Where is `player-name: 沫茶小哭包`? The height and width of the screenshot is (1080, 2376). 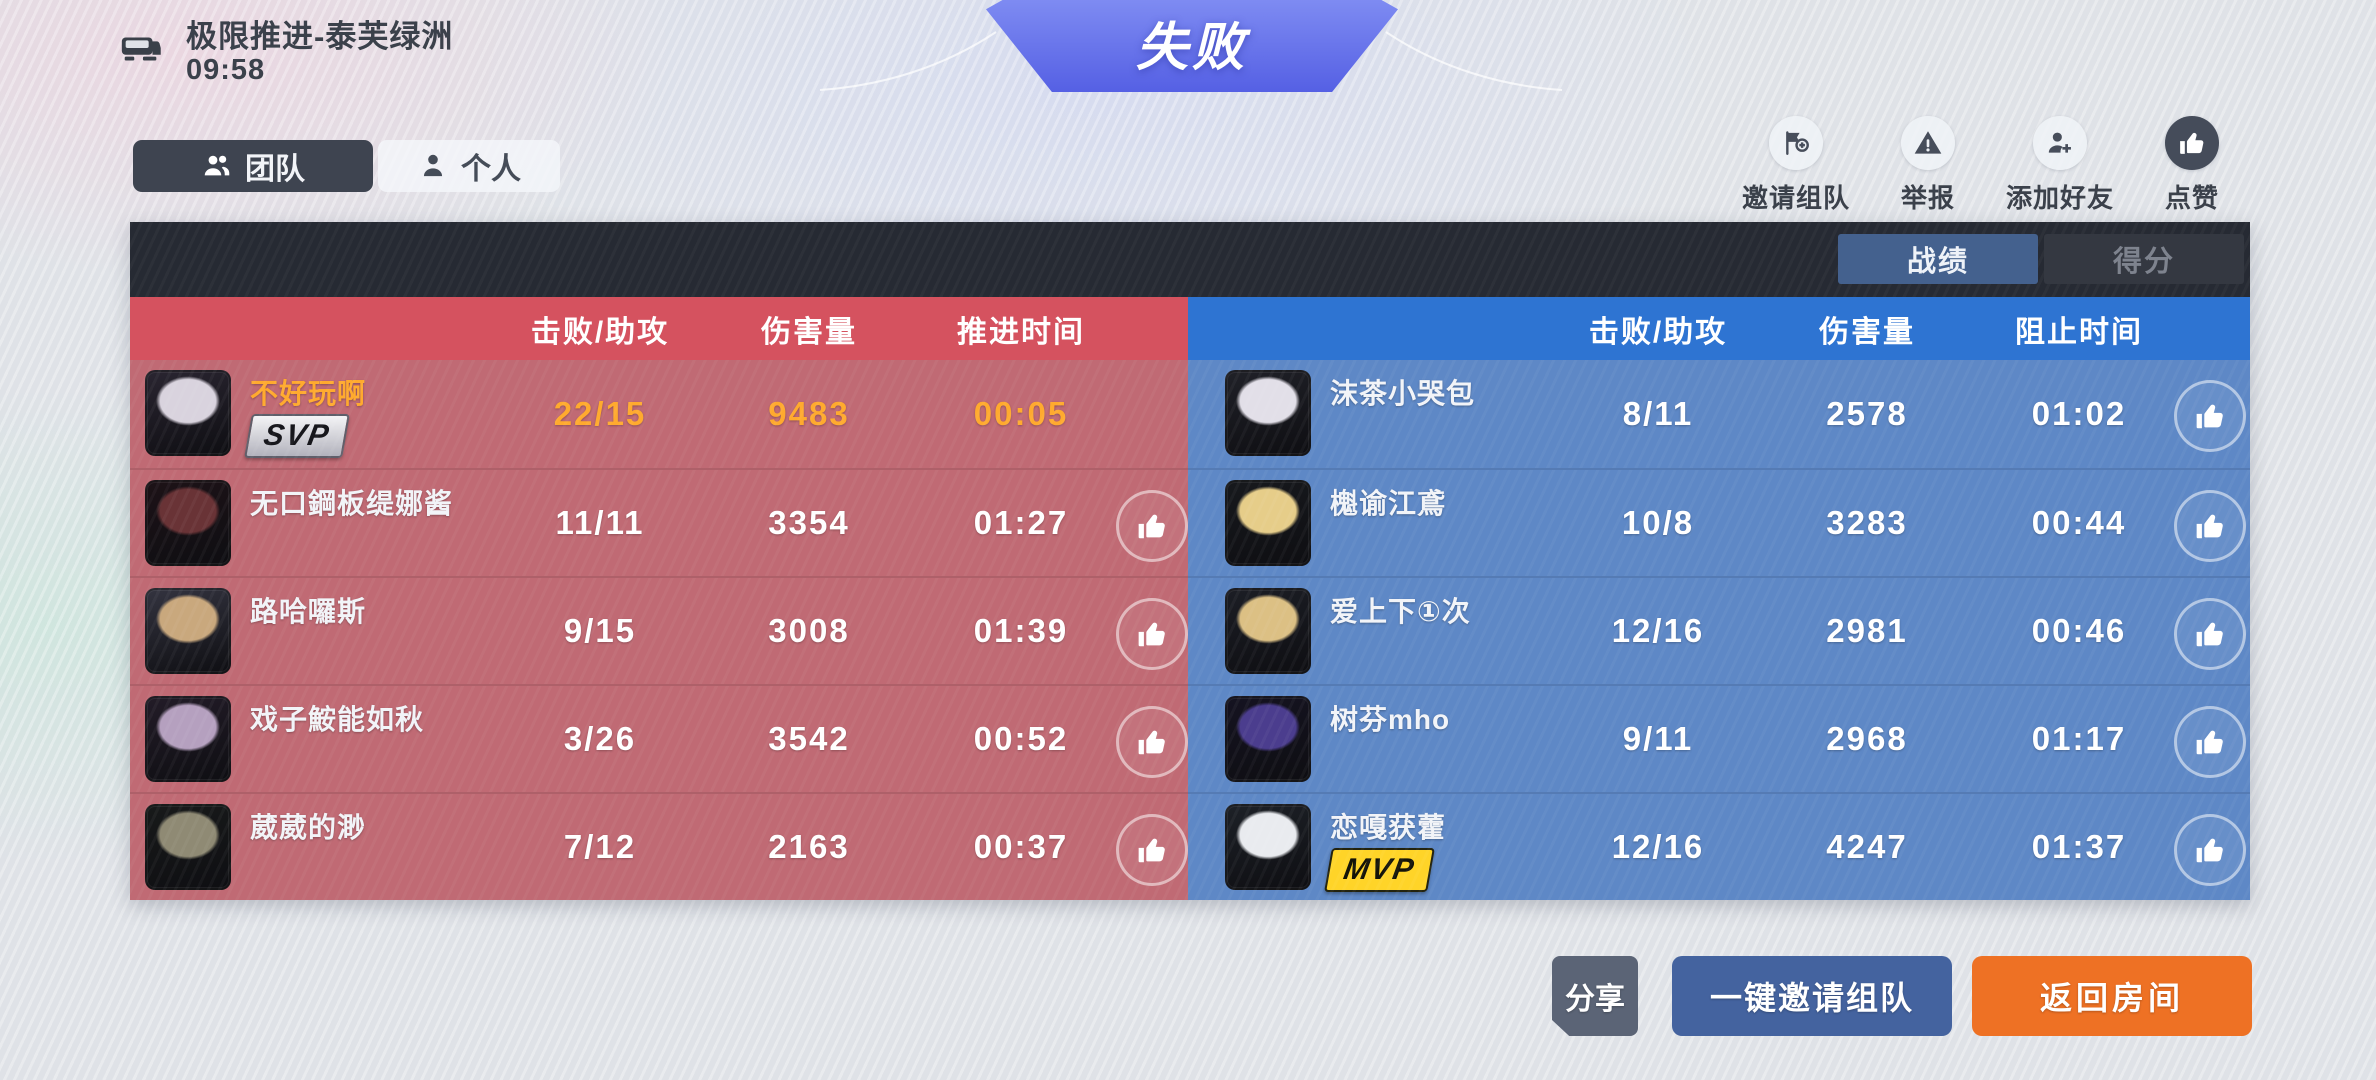
player-name: 沫茶小哭包 is located at coordinates (1403, 393).